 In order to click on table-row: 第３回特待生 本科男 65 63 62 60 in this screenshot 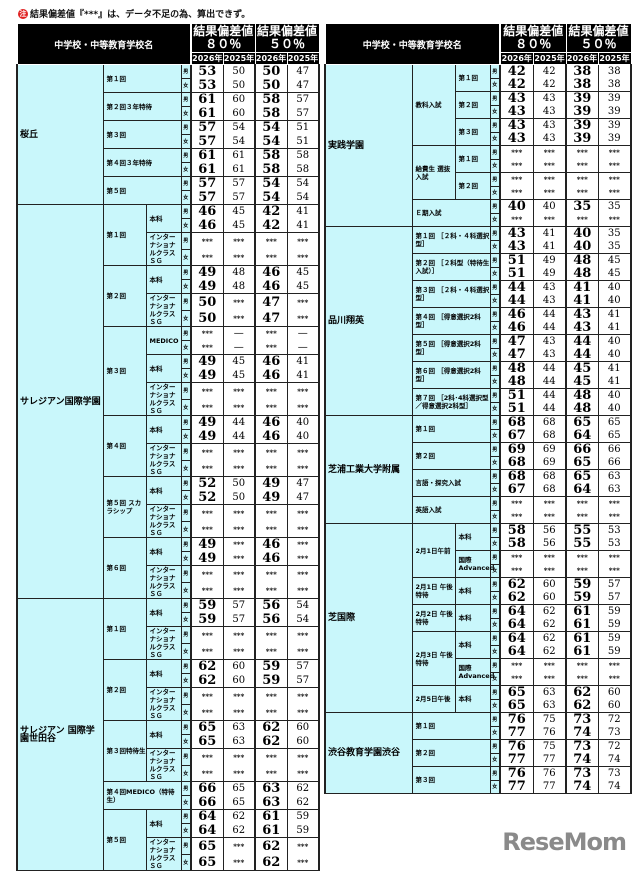, I will do `click(169, 751)`.